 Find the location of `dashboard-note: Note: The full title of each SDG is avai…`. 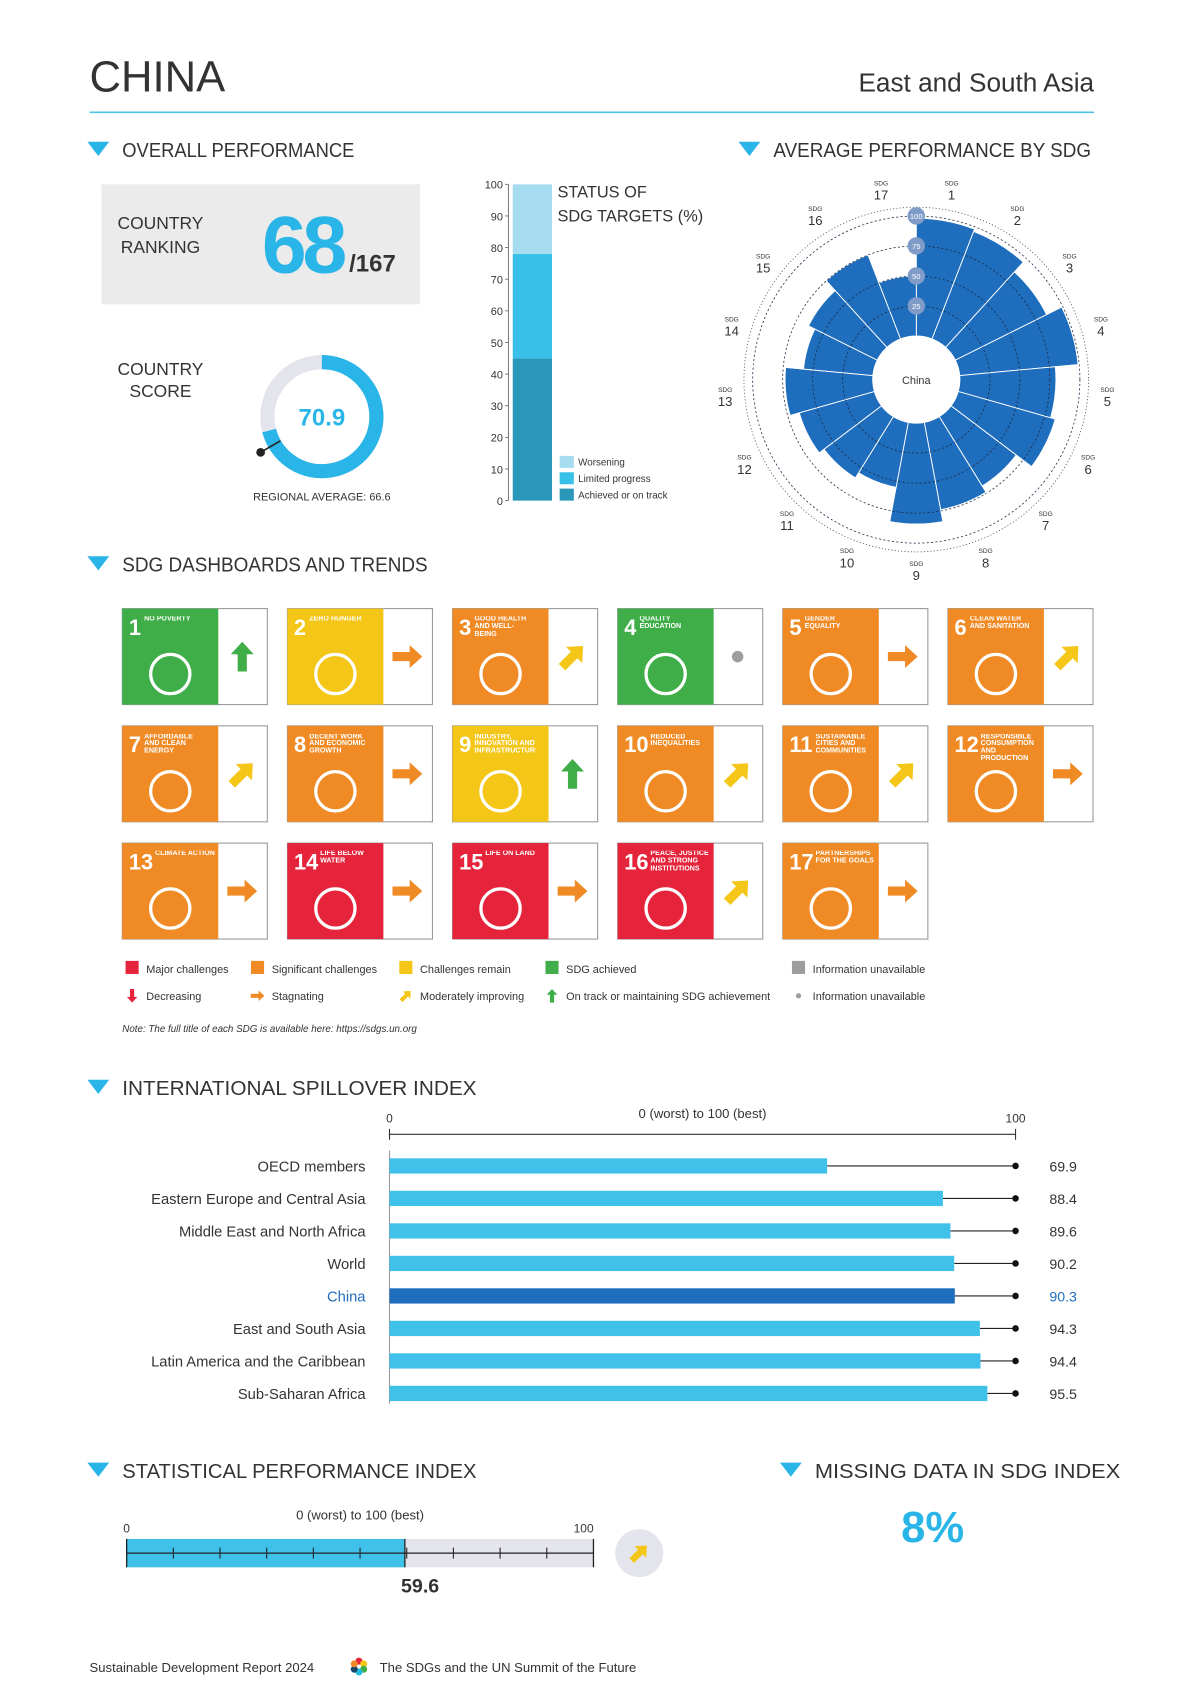

dashboard-note: Note: The full title of each SDG is avai… is located at coordinates (269, 1029).